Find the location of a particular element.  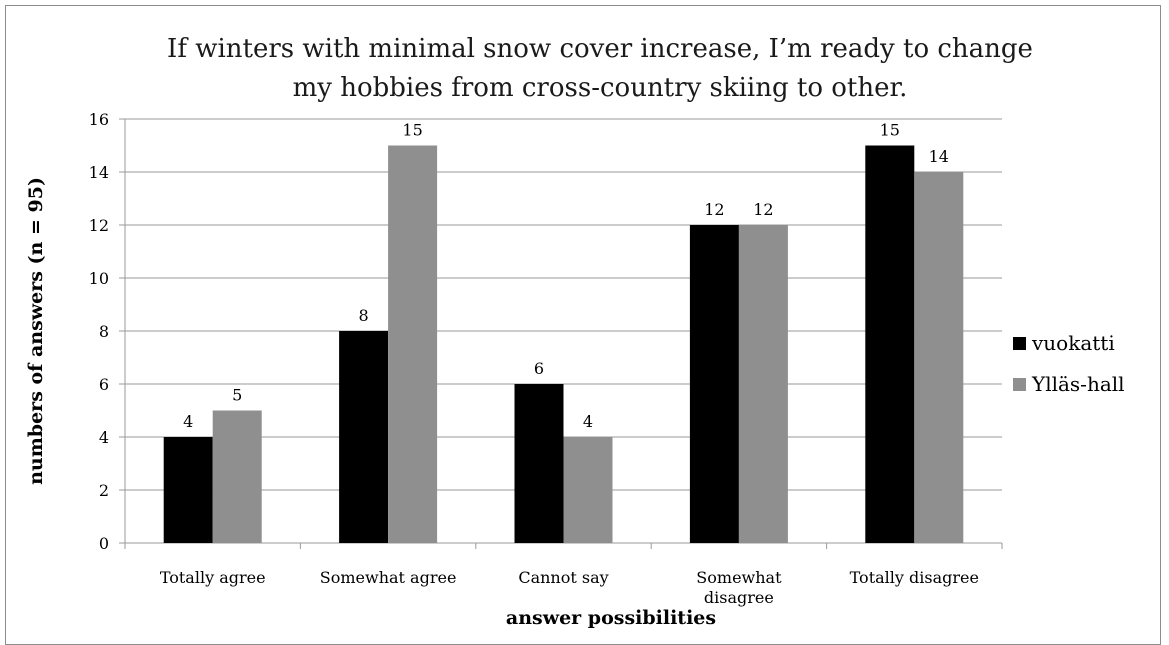

x-category-label: Totally disagree is located at coordinates (914, 577).